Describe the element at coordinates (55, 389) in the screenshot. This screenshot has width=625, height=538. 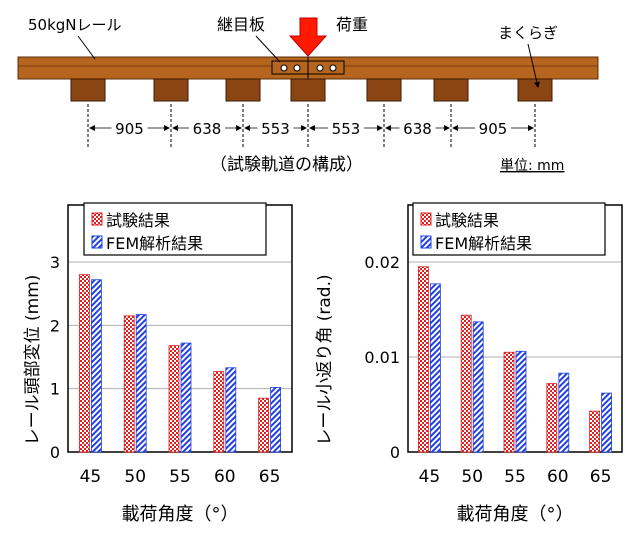
I see `y-tick-label: 1` at that location.